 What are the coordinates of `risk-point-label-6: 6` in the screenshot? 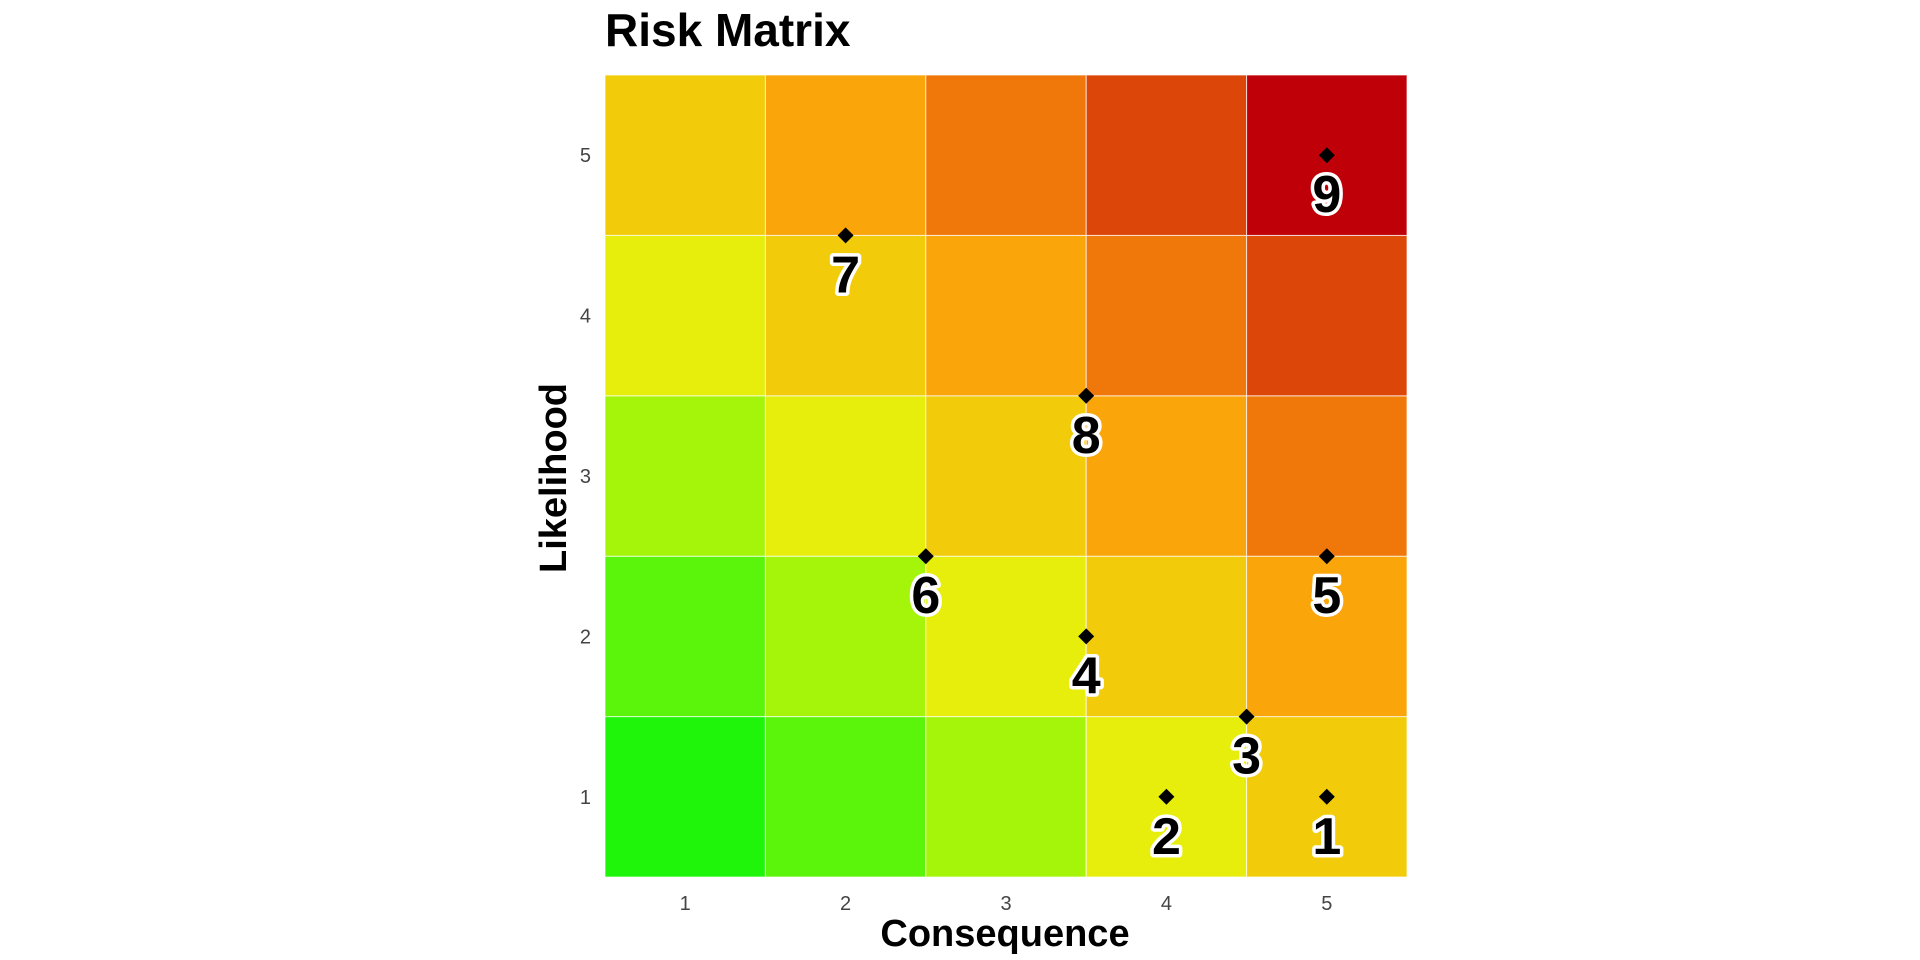 It's located at (925, 596).